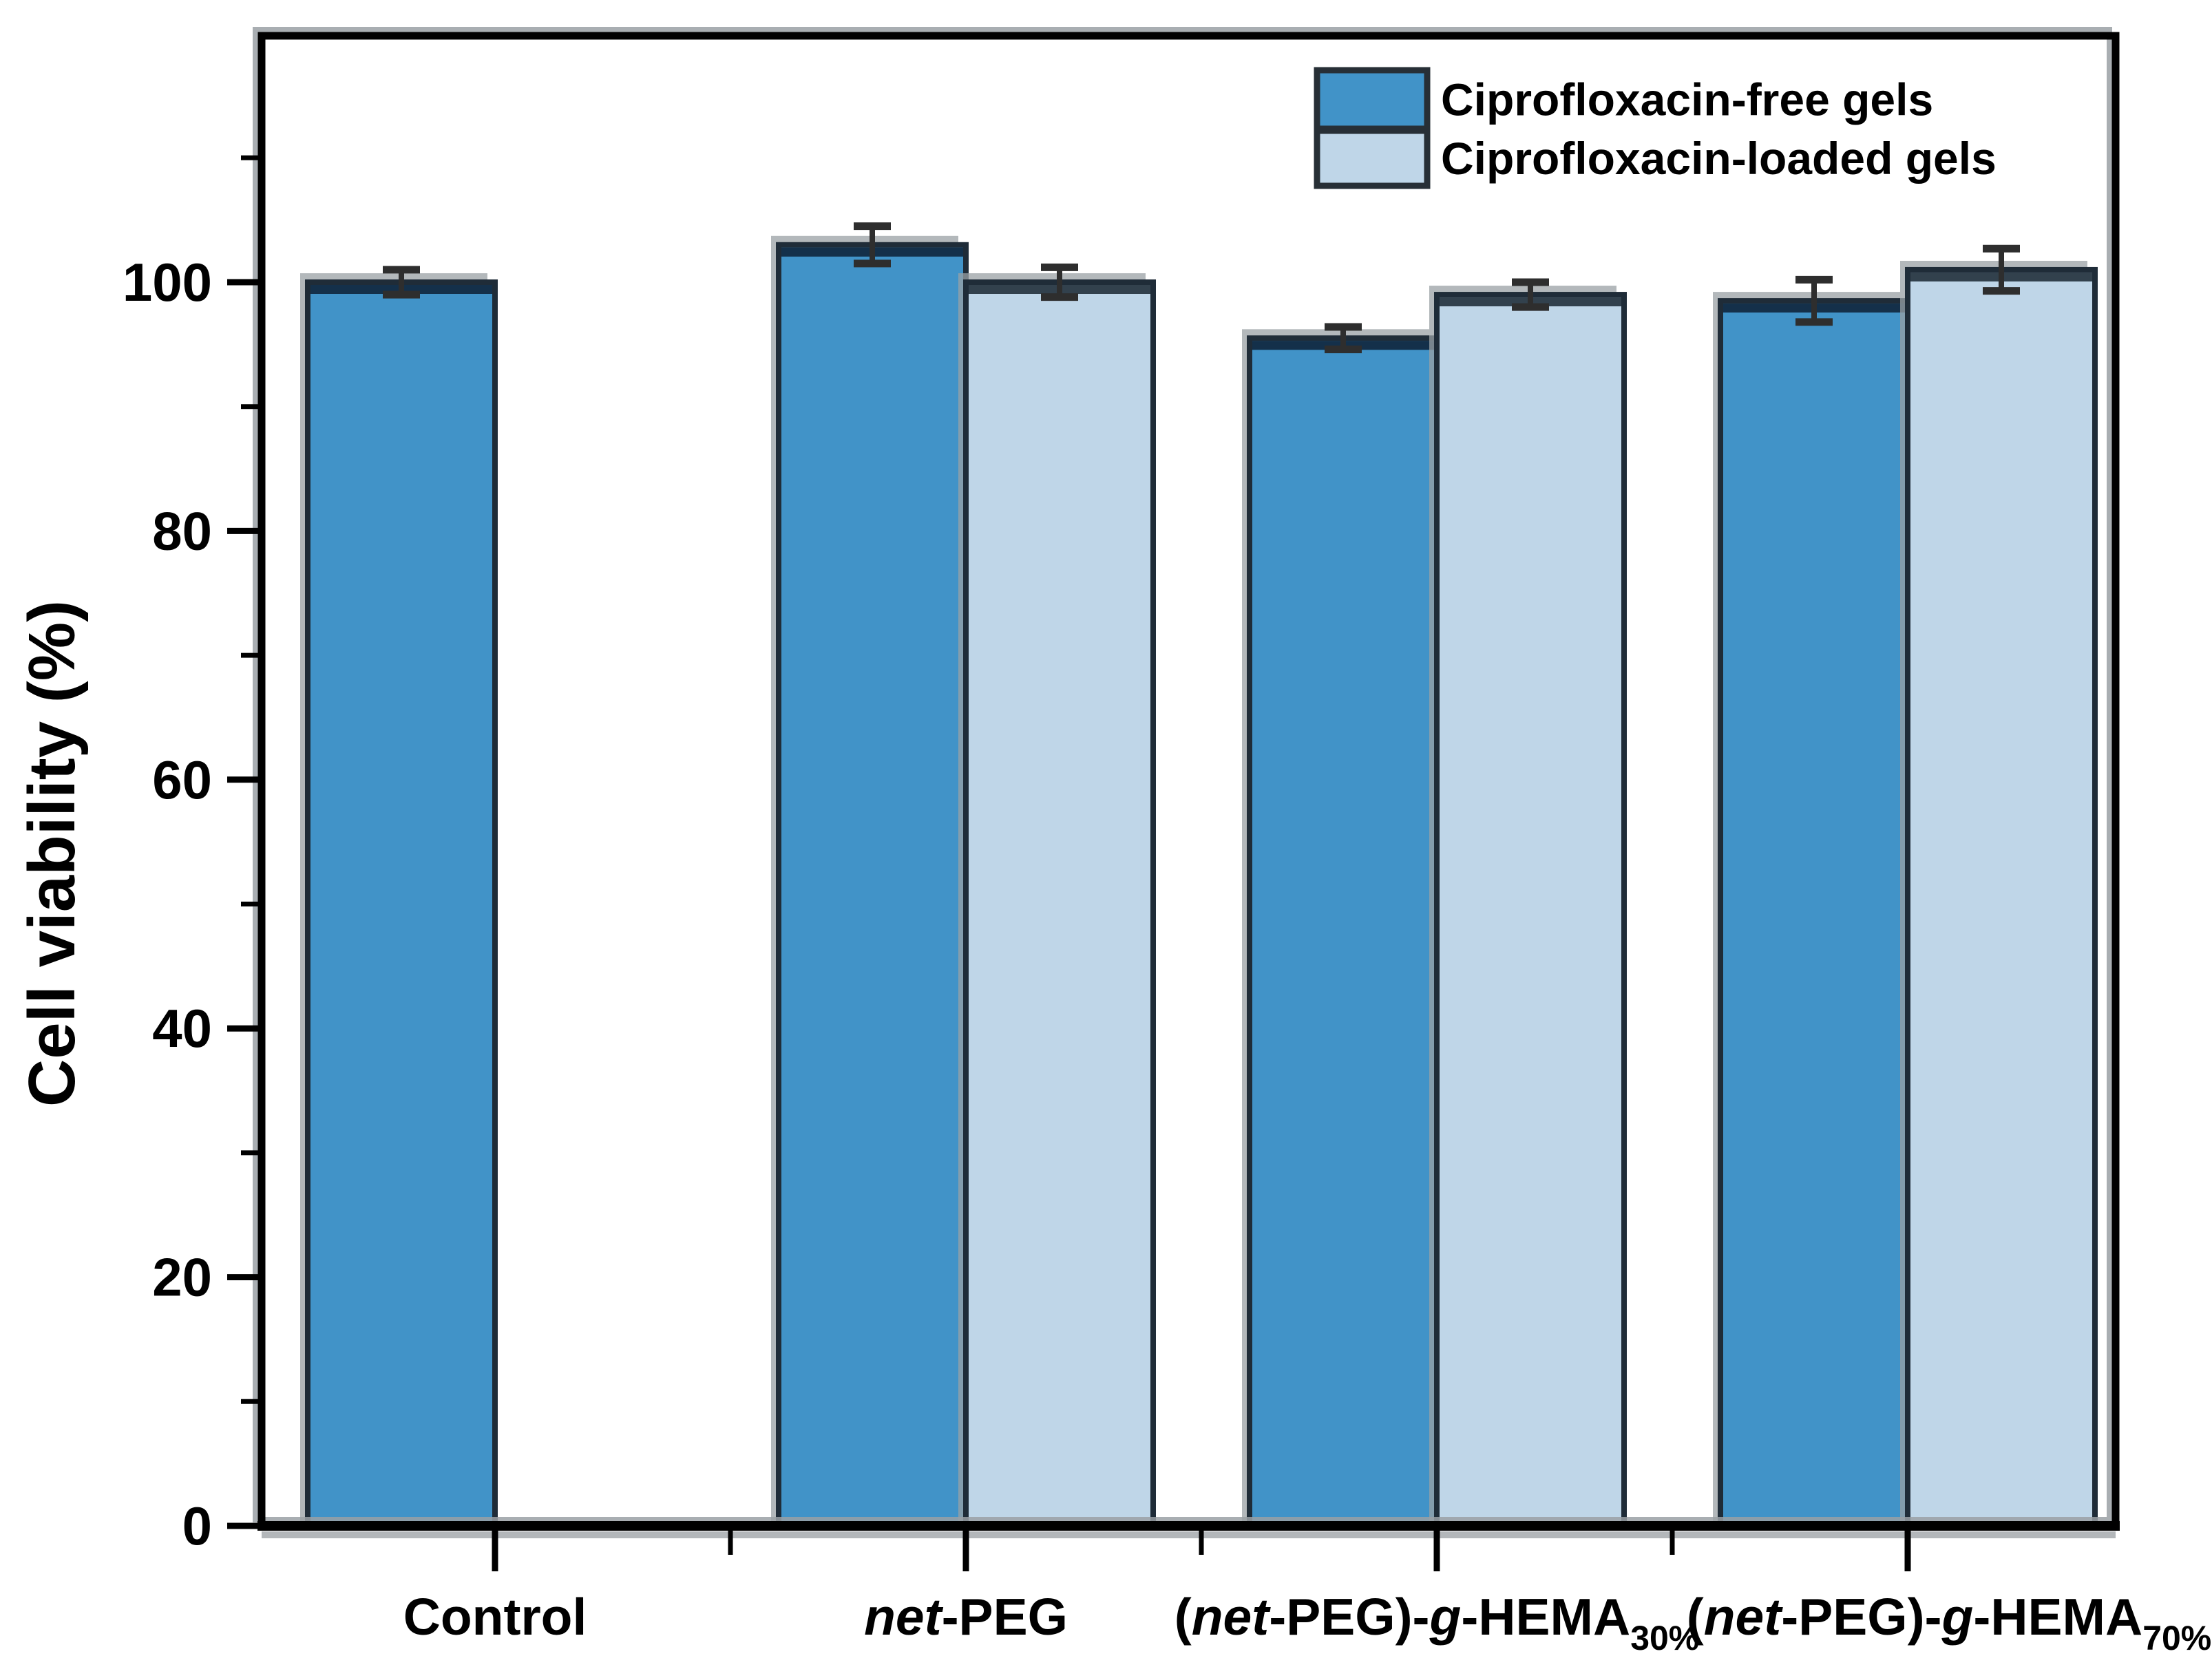  What do you see at coordinates (2001, 898) in the screenshot?
I see `bar-loaded-(net-PEG)-g-HEMA70%` at bounding box center [2001, 898].